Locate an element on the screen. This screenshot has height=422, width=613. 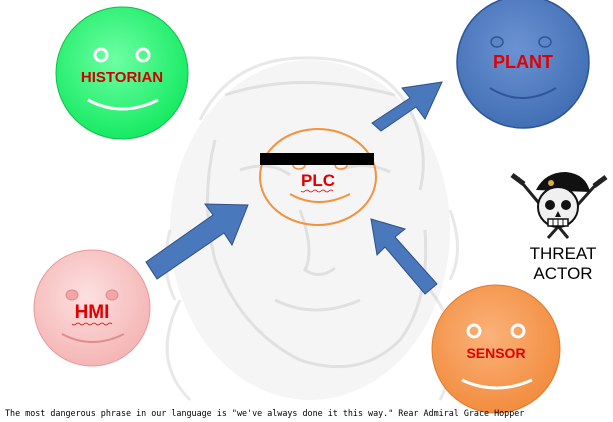
plant-right-eye is located at coordinates (545, 42).